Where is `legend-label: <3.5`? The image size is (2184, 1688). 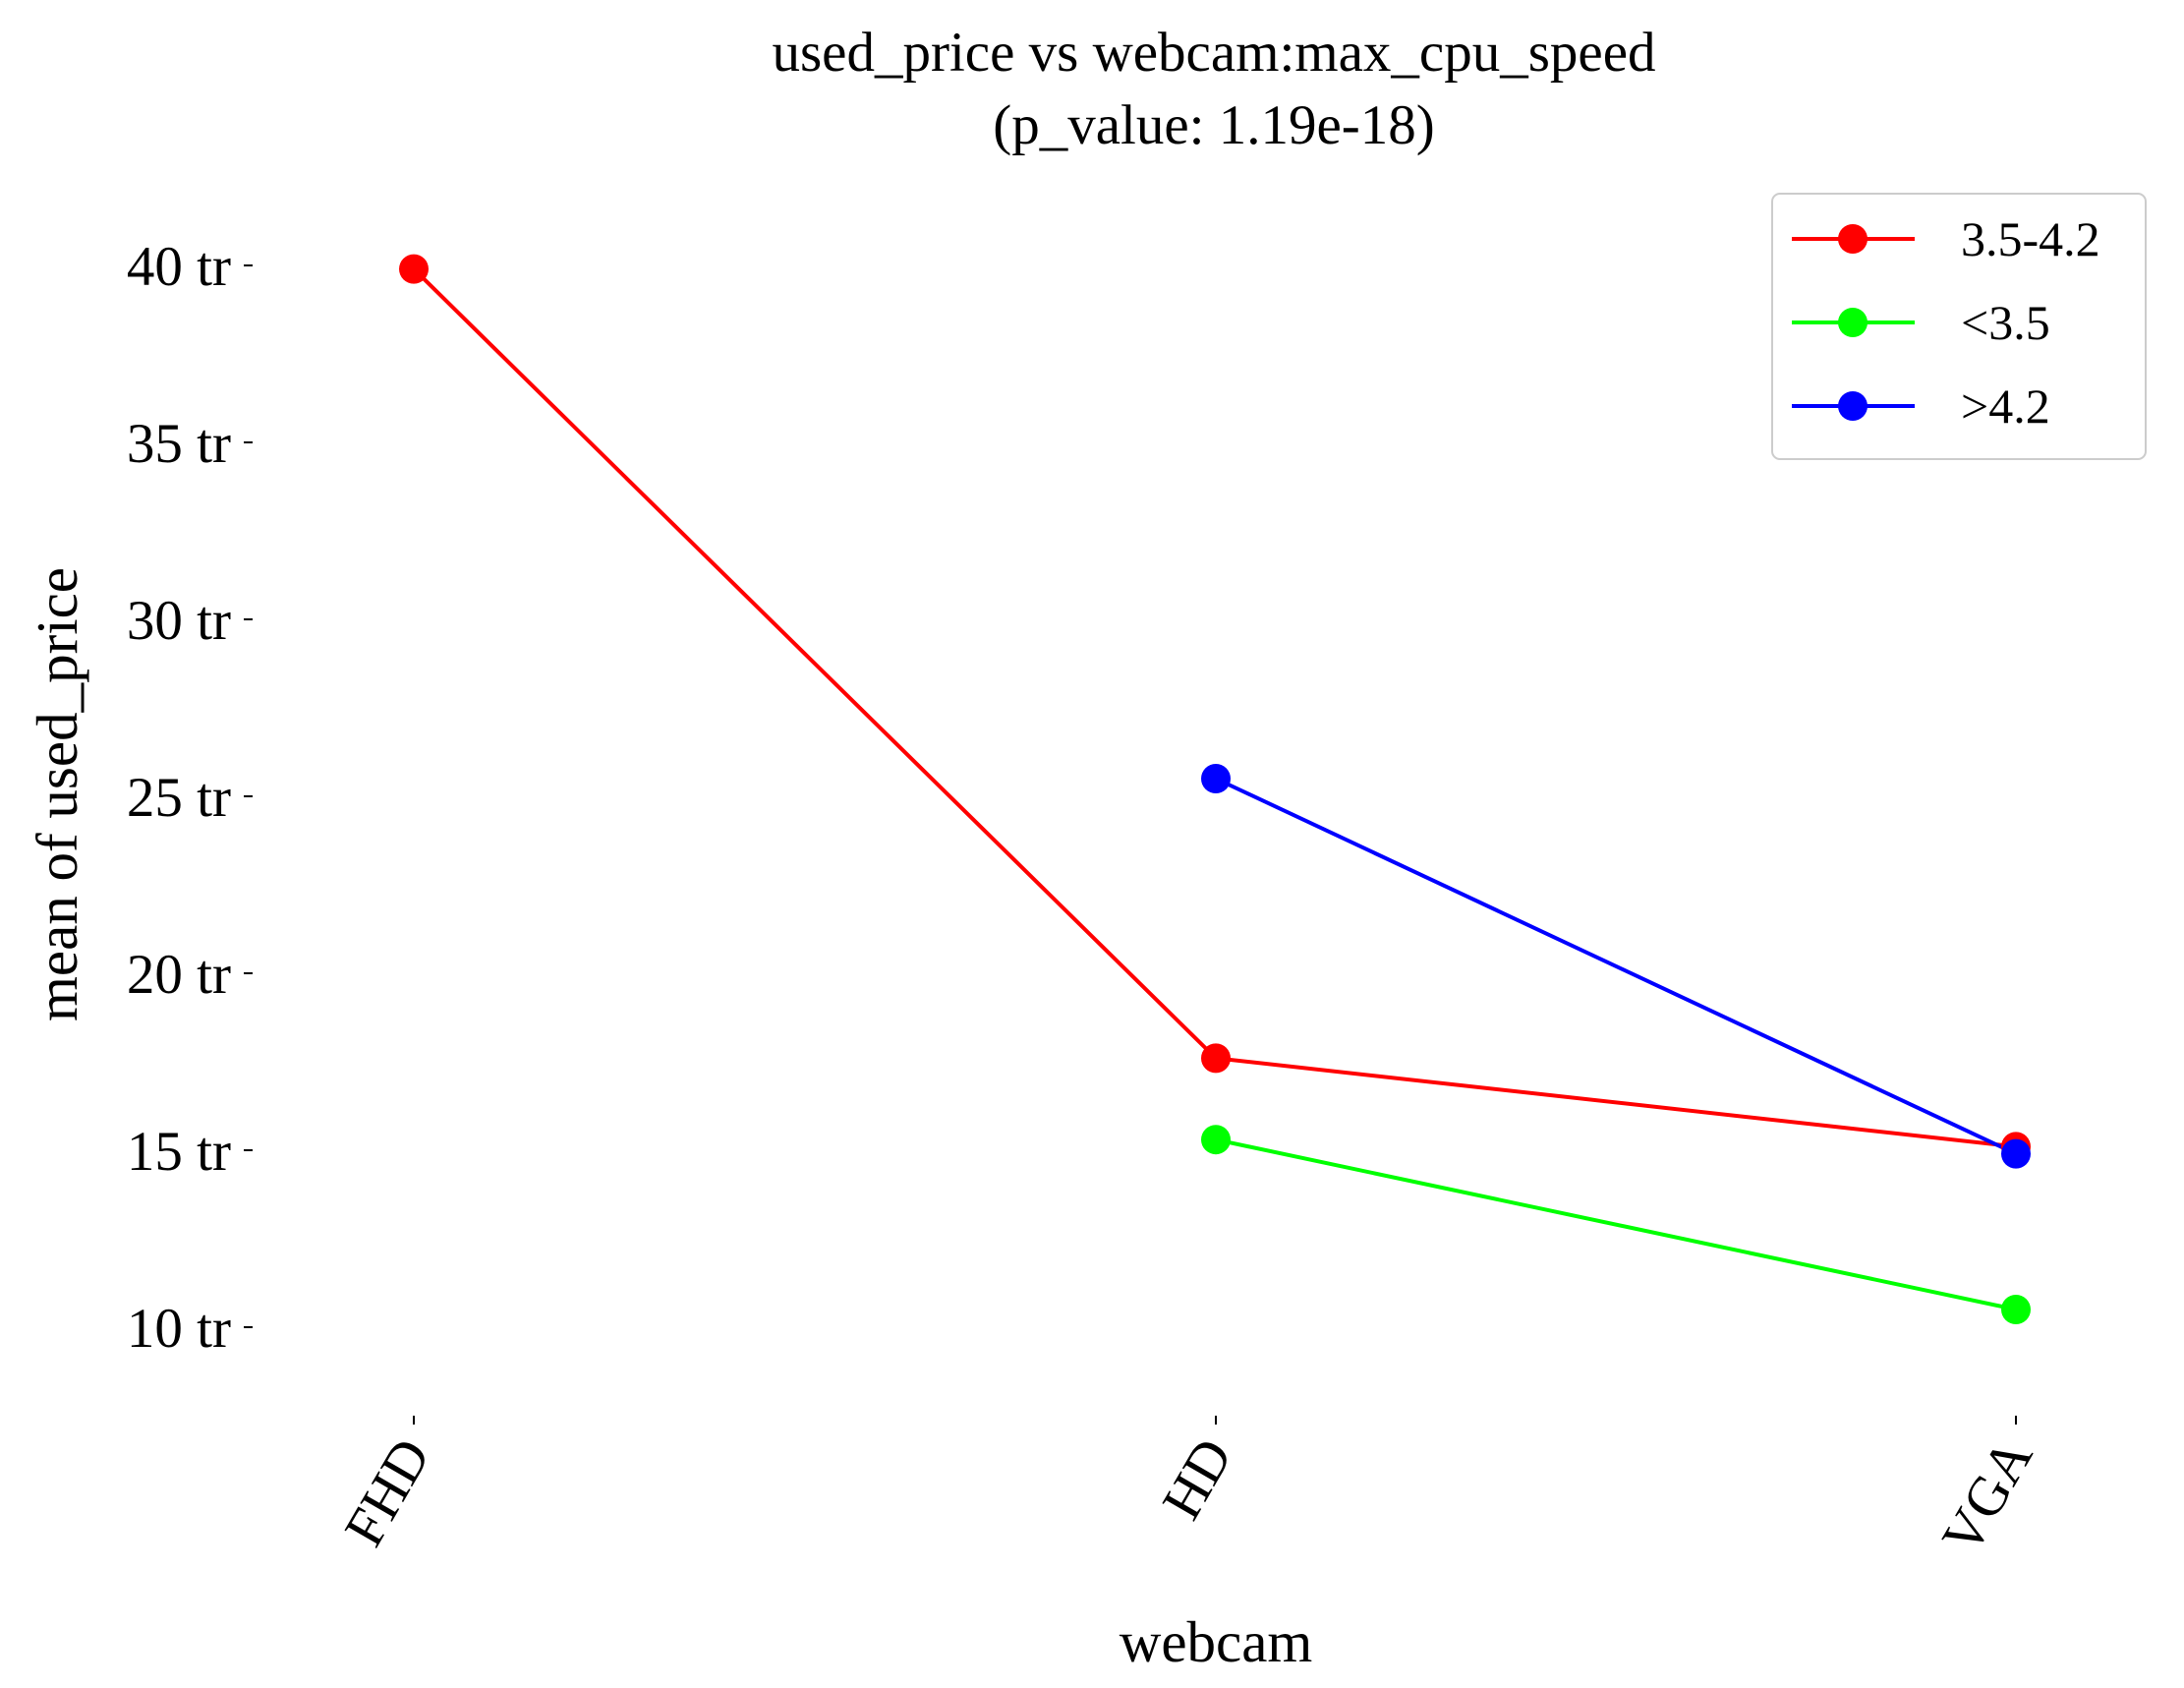
legend-label: <3.5 is located at coordinates (2005, 322).